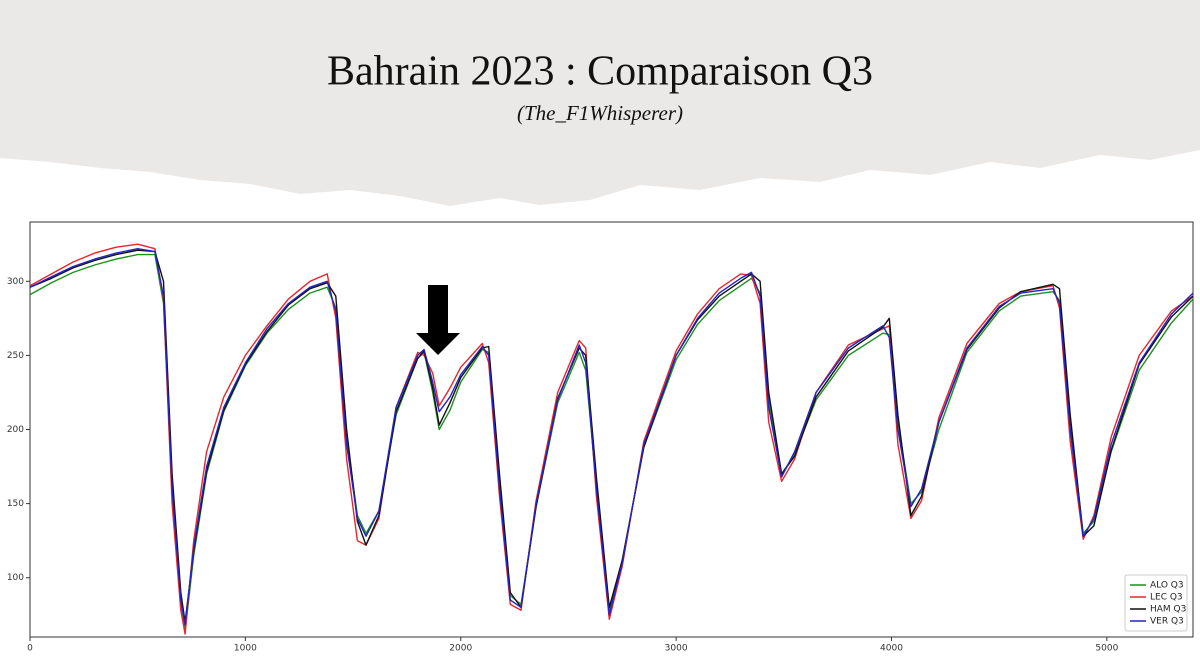  I want to click on arrow-annotation, so click(438, 320).